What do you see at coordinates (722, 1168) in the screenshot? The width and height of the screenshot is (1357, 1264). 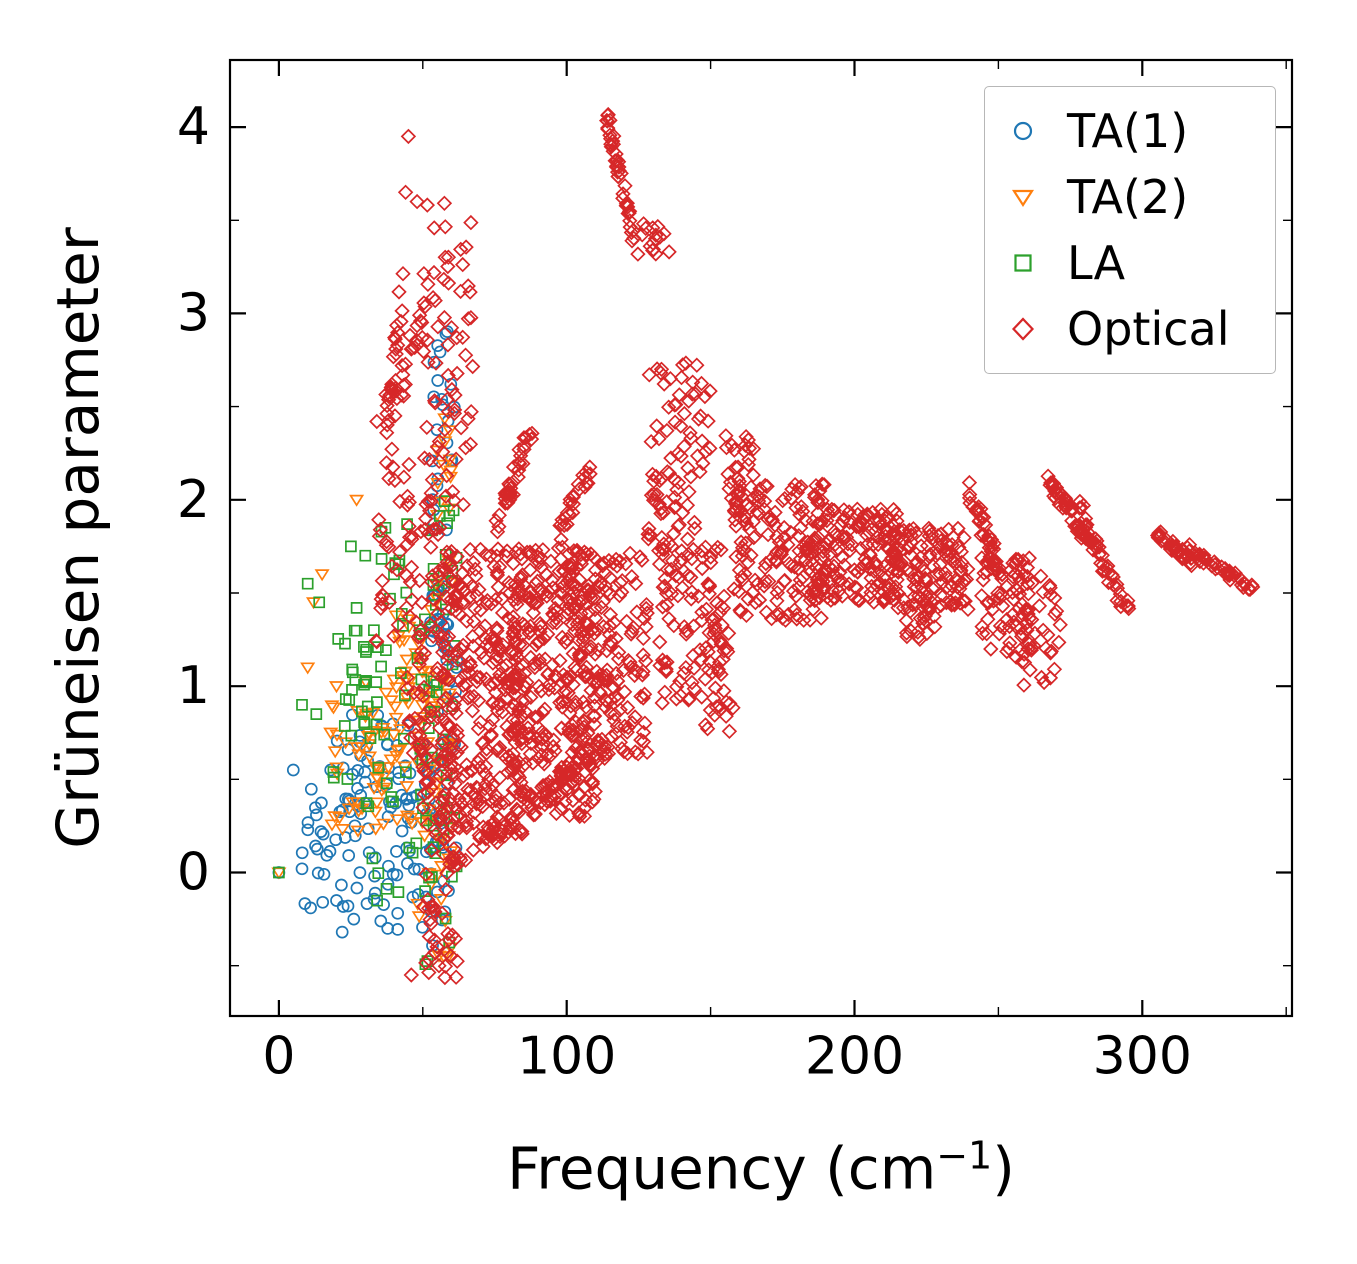 I see `x-axis-label-prefix: Frequency (cm` at bounding box center [722, 1168].